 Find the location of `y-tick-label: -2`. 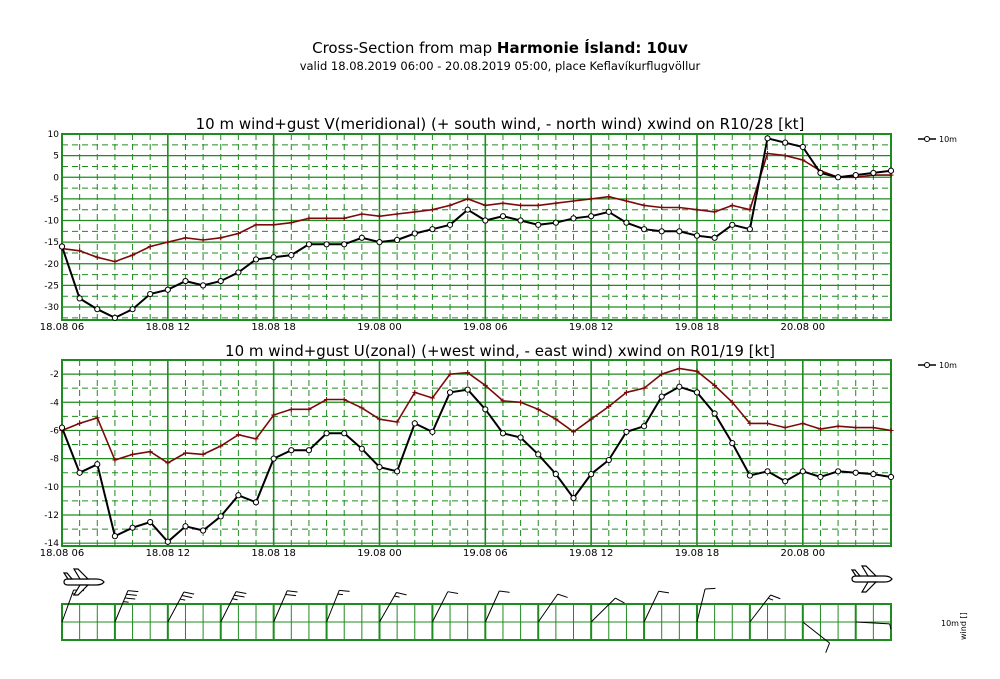

y-tick-label: -2 is located at coordinates (54, 375).